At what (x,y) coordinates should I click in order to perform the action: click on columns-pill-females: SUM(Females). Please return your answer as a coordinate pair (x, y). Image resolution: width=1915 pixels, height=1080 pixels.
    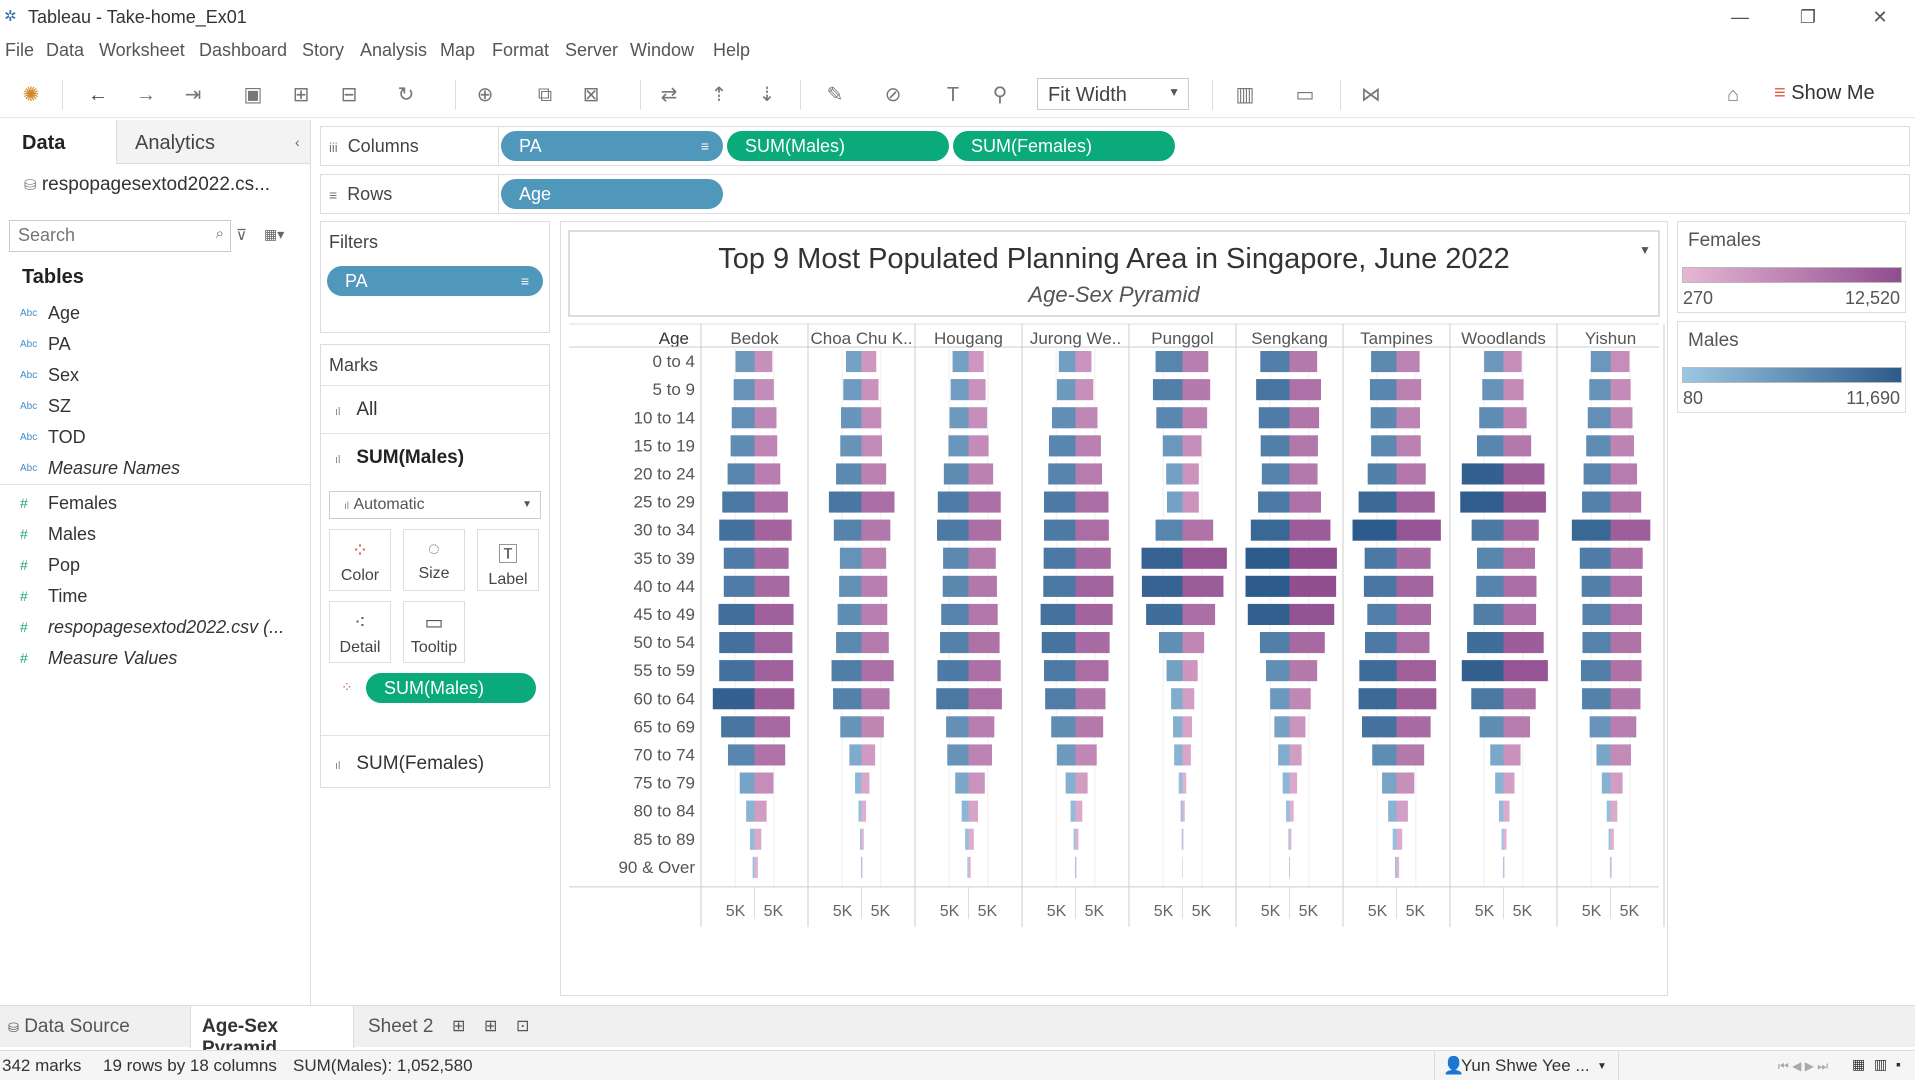
    Looking at the image, I should click on (1064, 146).